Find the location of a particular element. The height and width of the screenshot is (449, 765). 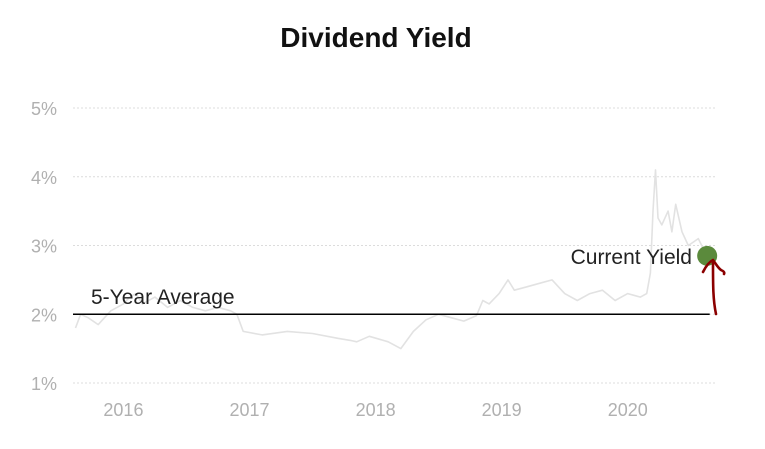

x-tick-label: 2018 is located at coordinates (376, 410).